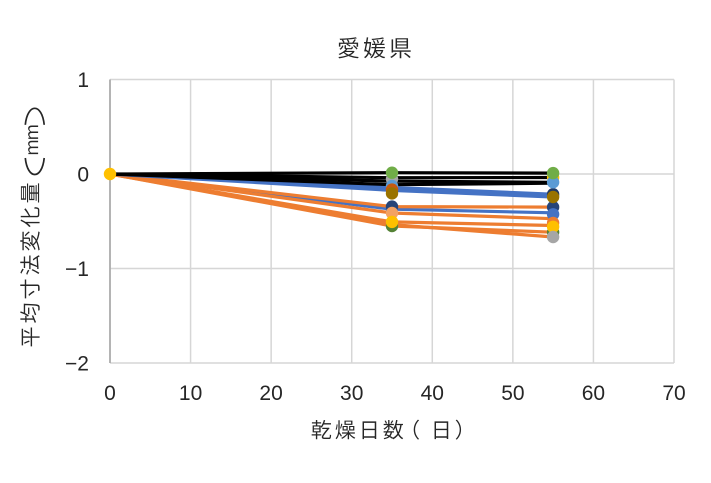 This screenshot has width=711, height=483. What do you see at coordinates (593, 393) in the screenshot?
I see `svg-text: 60` at bounding box center [593, 393].